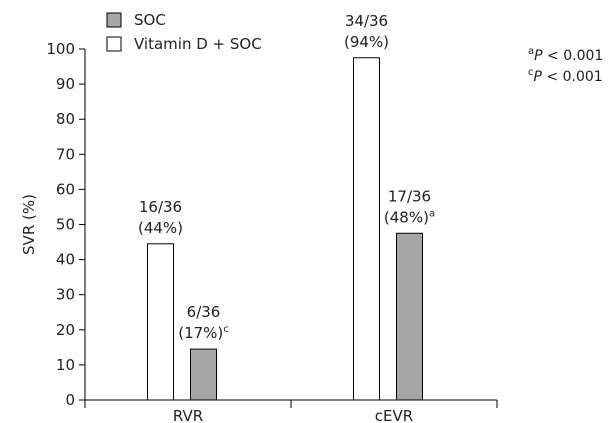 Image resolution: width=616 pixels, height=423 pixels. What do you see at coordinates (29, 224) in the screenshot?
I see `y-axis-title: SVR (%)` at bounding box center [29, 224].